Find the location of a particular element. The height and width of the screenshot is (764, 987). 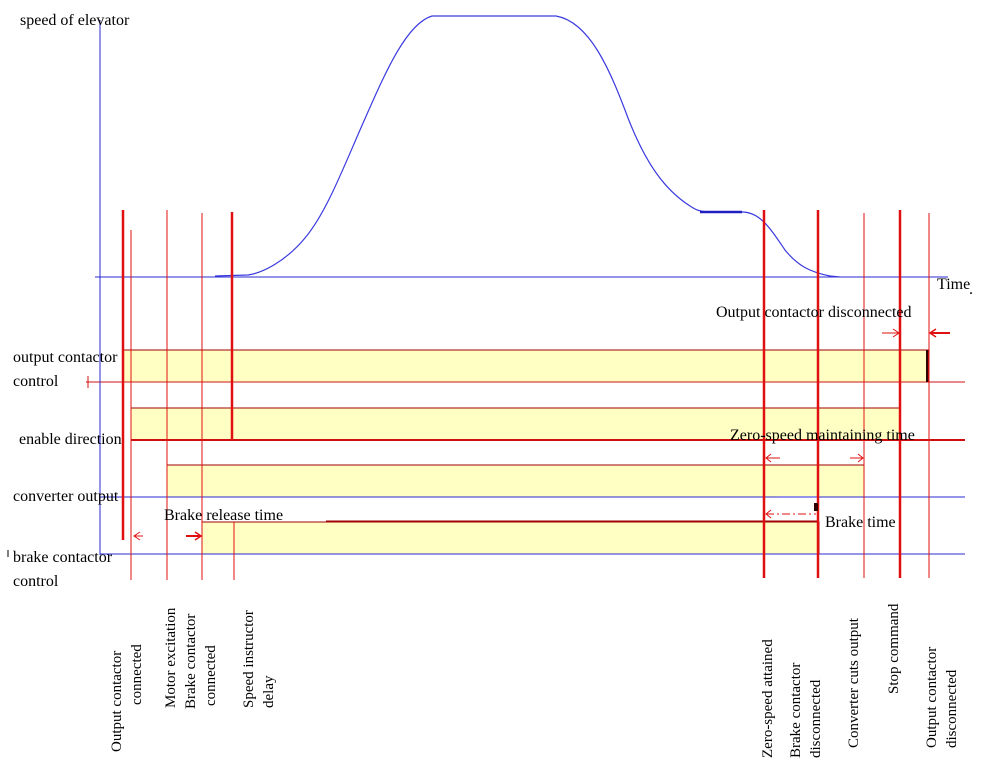

brake-time-end-marker is located at coordinates (816, 507).